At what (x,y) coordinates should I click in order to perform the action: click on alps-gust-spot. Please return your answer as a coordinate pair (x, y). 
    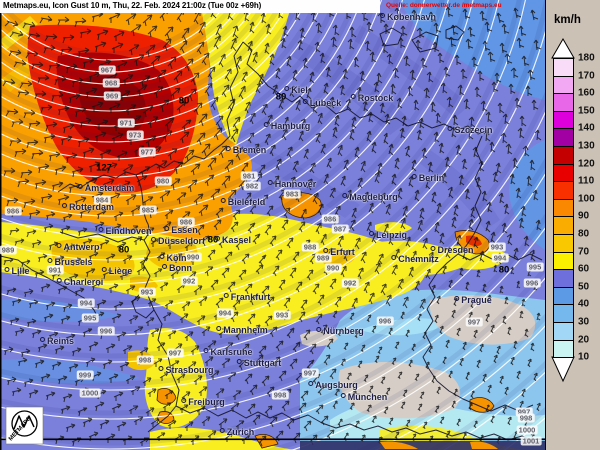
    Looking at the image, I should click on (484, 445).